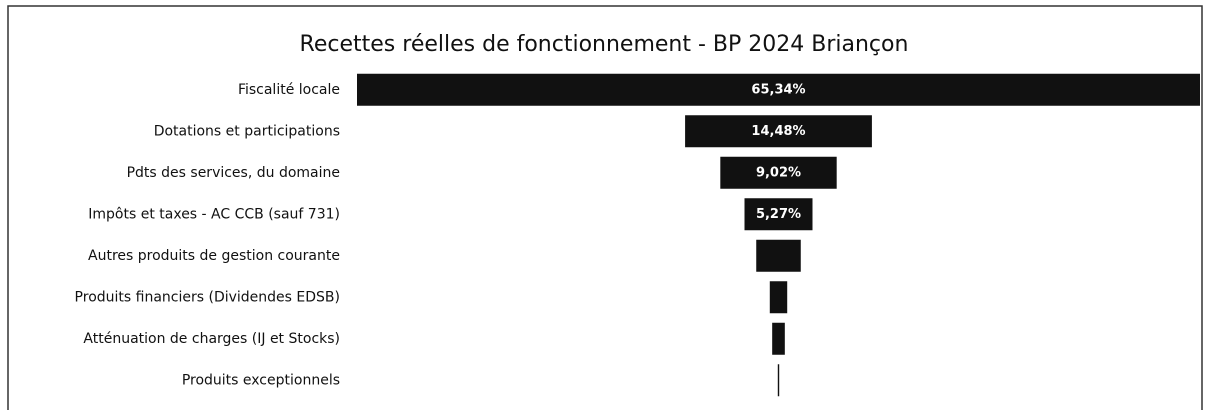 Image resolution: width=1208 pixels, height=410 pixels. Describe the element at coordinates (261, 380) in the screenshot. I see `category-label: Produits exceptionnels` at that location.